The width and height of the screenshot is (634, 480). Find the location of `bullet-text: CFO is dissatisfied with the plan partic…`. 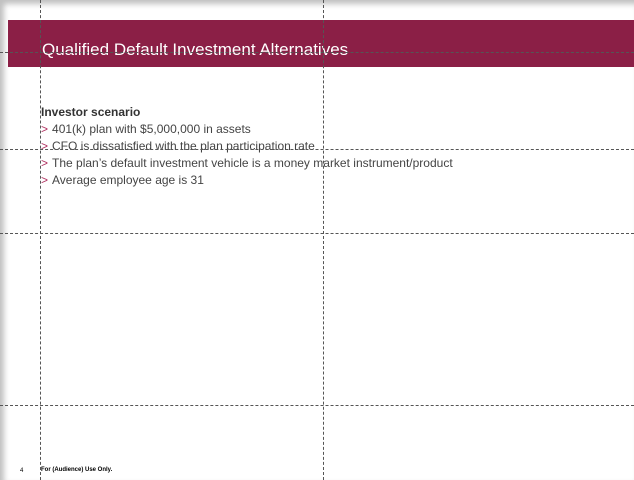

bullet-text: CFO is dissatisfied with the plan partic… is located at coordinates (183, 146).